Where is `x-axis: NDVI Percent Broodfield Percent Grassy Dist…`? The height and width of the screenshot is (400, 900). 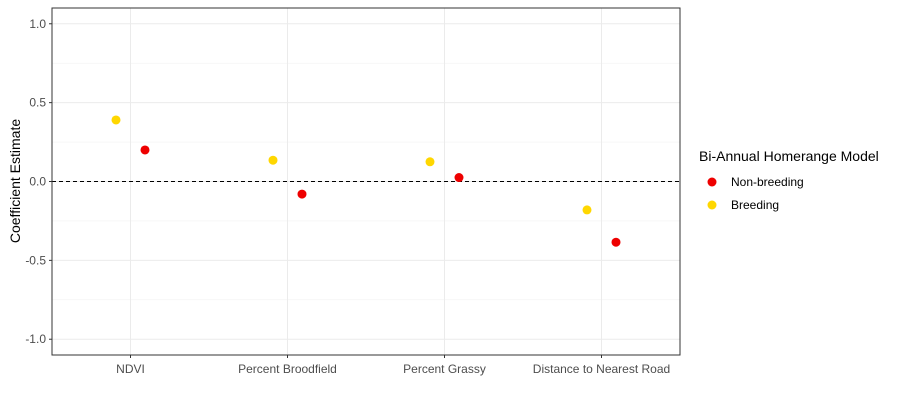 x-axis: NDVI Percent Broodfield Percent Grassy Dist… is located at coordinates (393, 365).